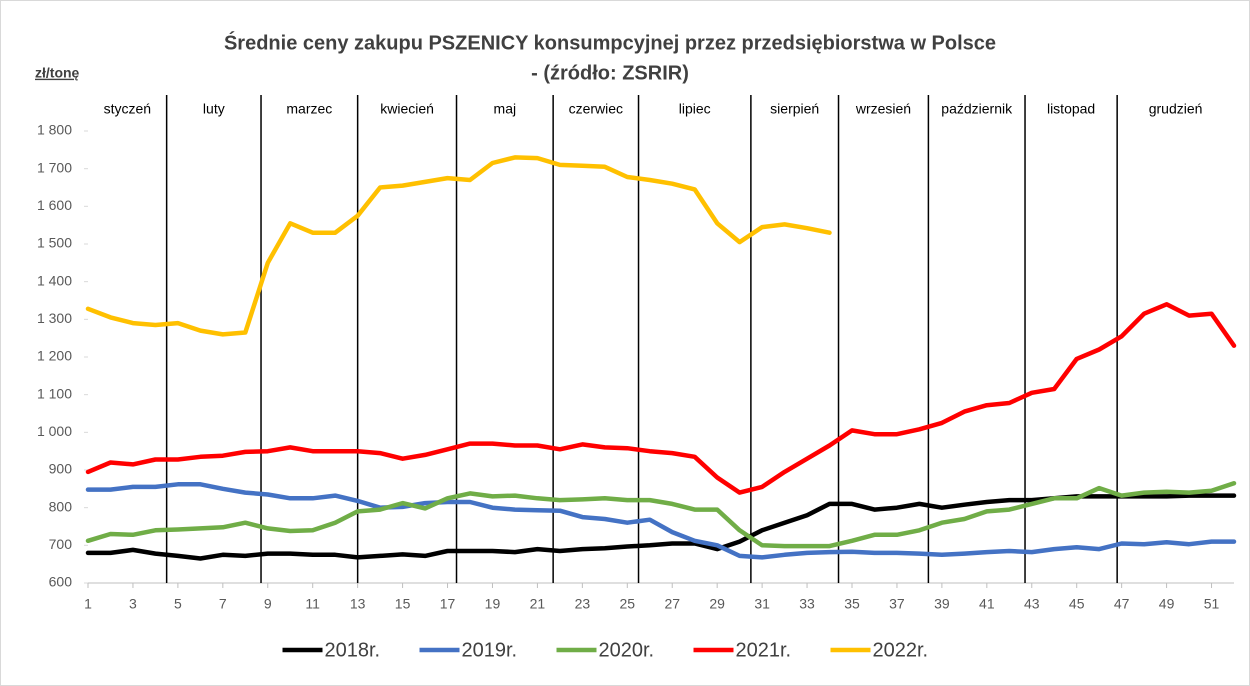 This screenshot has width=1250, height=686. What do you see at coordinates (493, 604) in the screenshot?
I see `x-tick-label: 19` at bounding box center [493, 604].